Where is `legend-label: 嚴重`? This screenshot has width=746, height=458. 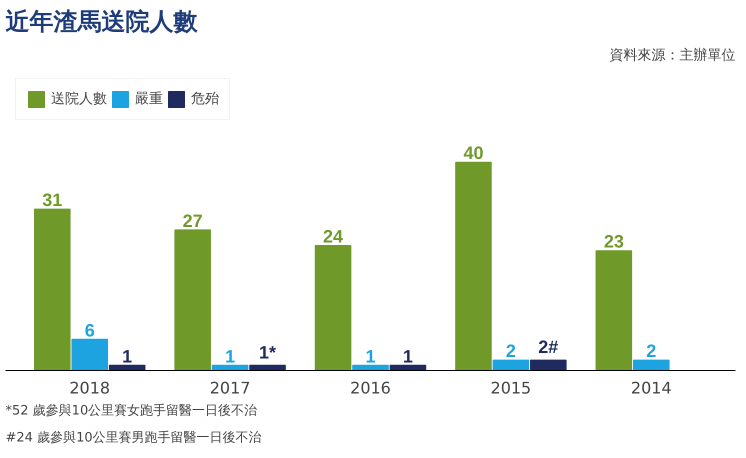 legend-label: 嚴重 is located at coordinates (149, 99).